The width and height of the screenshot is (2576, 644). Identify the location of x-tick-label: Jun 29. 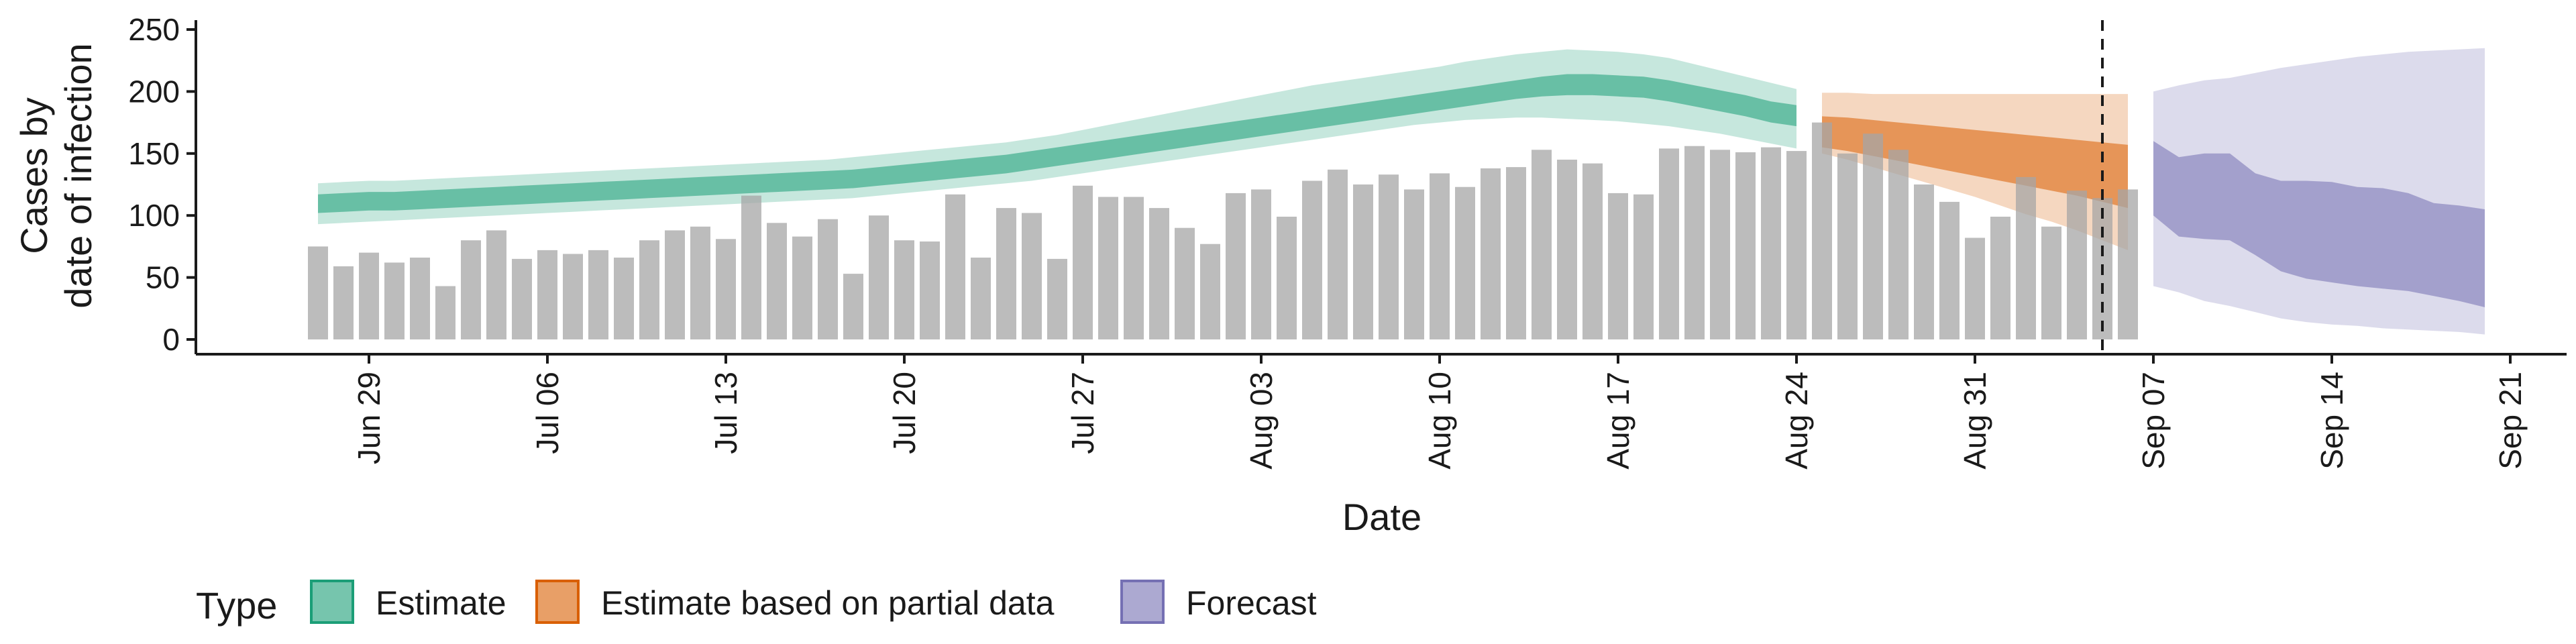
(369, 418).